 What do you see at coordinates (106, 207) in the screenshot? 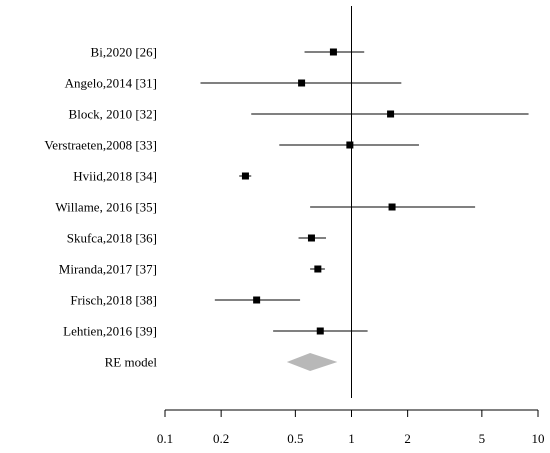
I see `study-label: Willame, 2016 [35]` at bounding box center [106, 207].